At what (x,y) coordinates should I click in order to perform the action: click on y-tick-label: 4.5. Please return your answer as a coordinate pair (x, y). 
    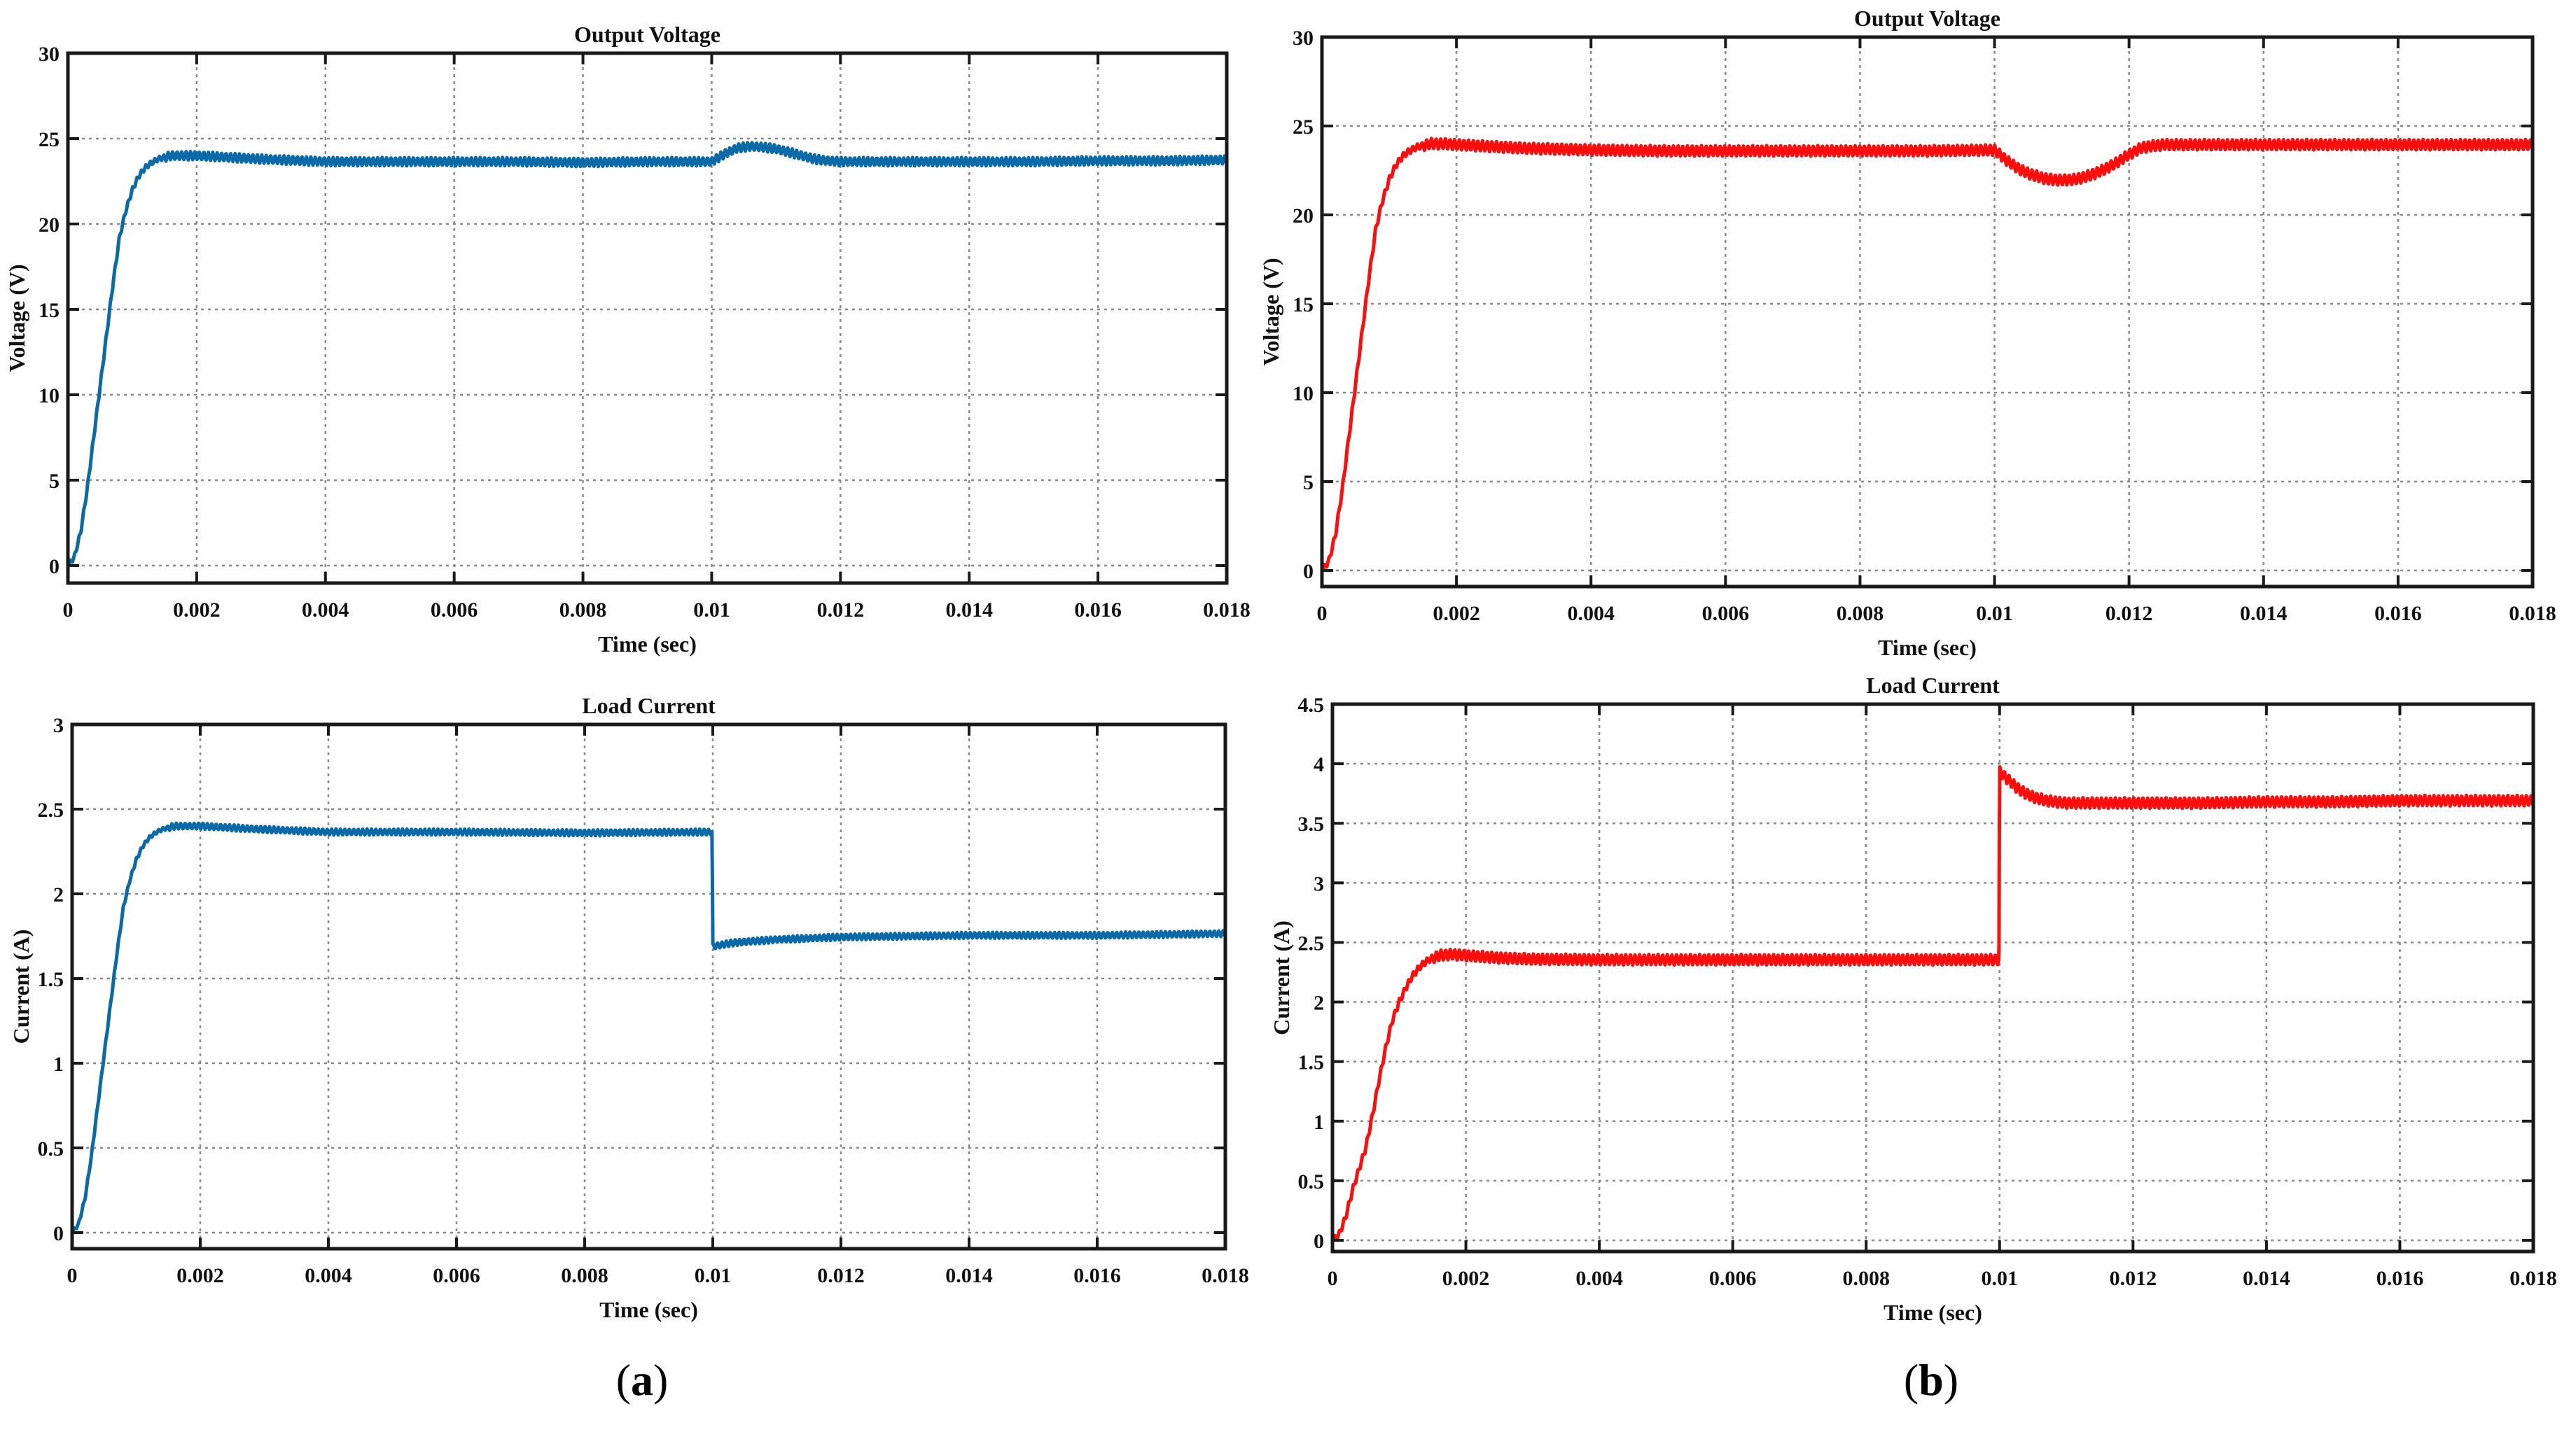
    Looking at the image, I should click on (1311, 705).